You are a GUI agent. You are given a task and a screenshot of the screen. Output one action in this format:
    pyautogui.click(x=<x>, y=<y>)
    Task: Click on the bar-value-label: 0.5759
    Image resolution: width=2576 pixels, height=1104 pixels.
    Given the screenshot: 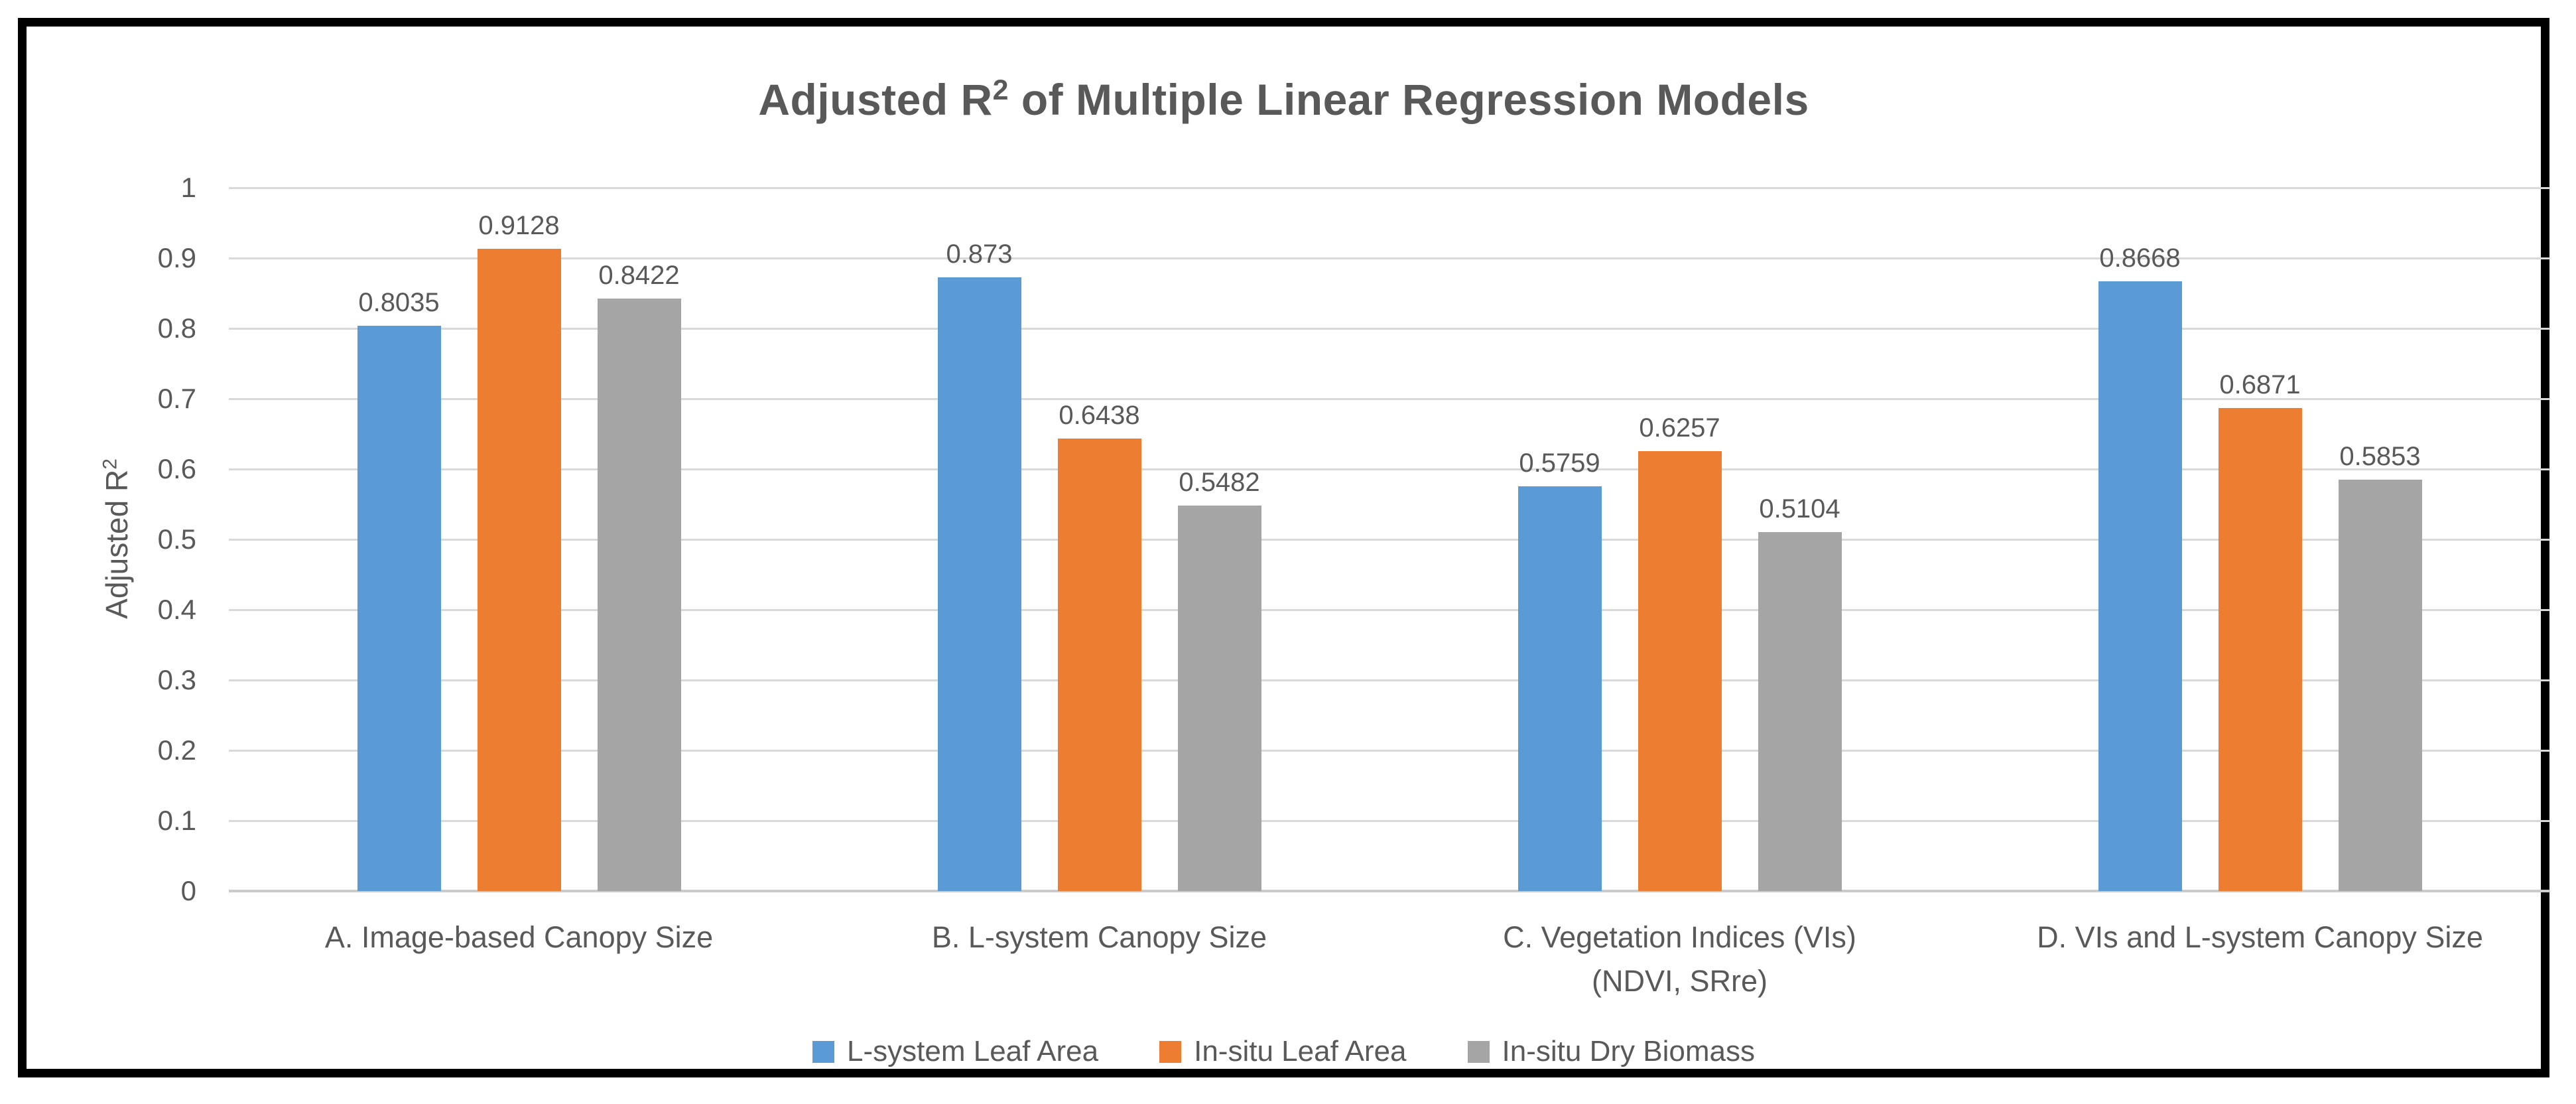 What is the action you would take?
    pyautogui.click(x=1560, y=463)
    